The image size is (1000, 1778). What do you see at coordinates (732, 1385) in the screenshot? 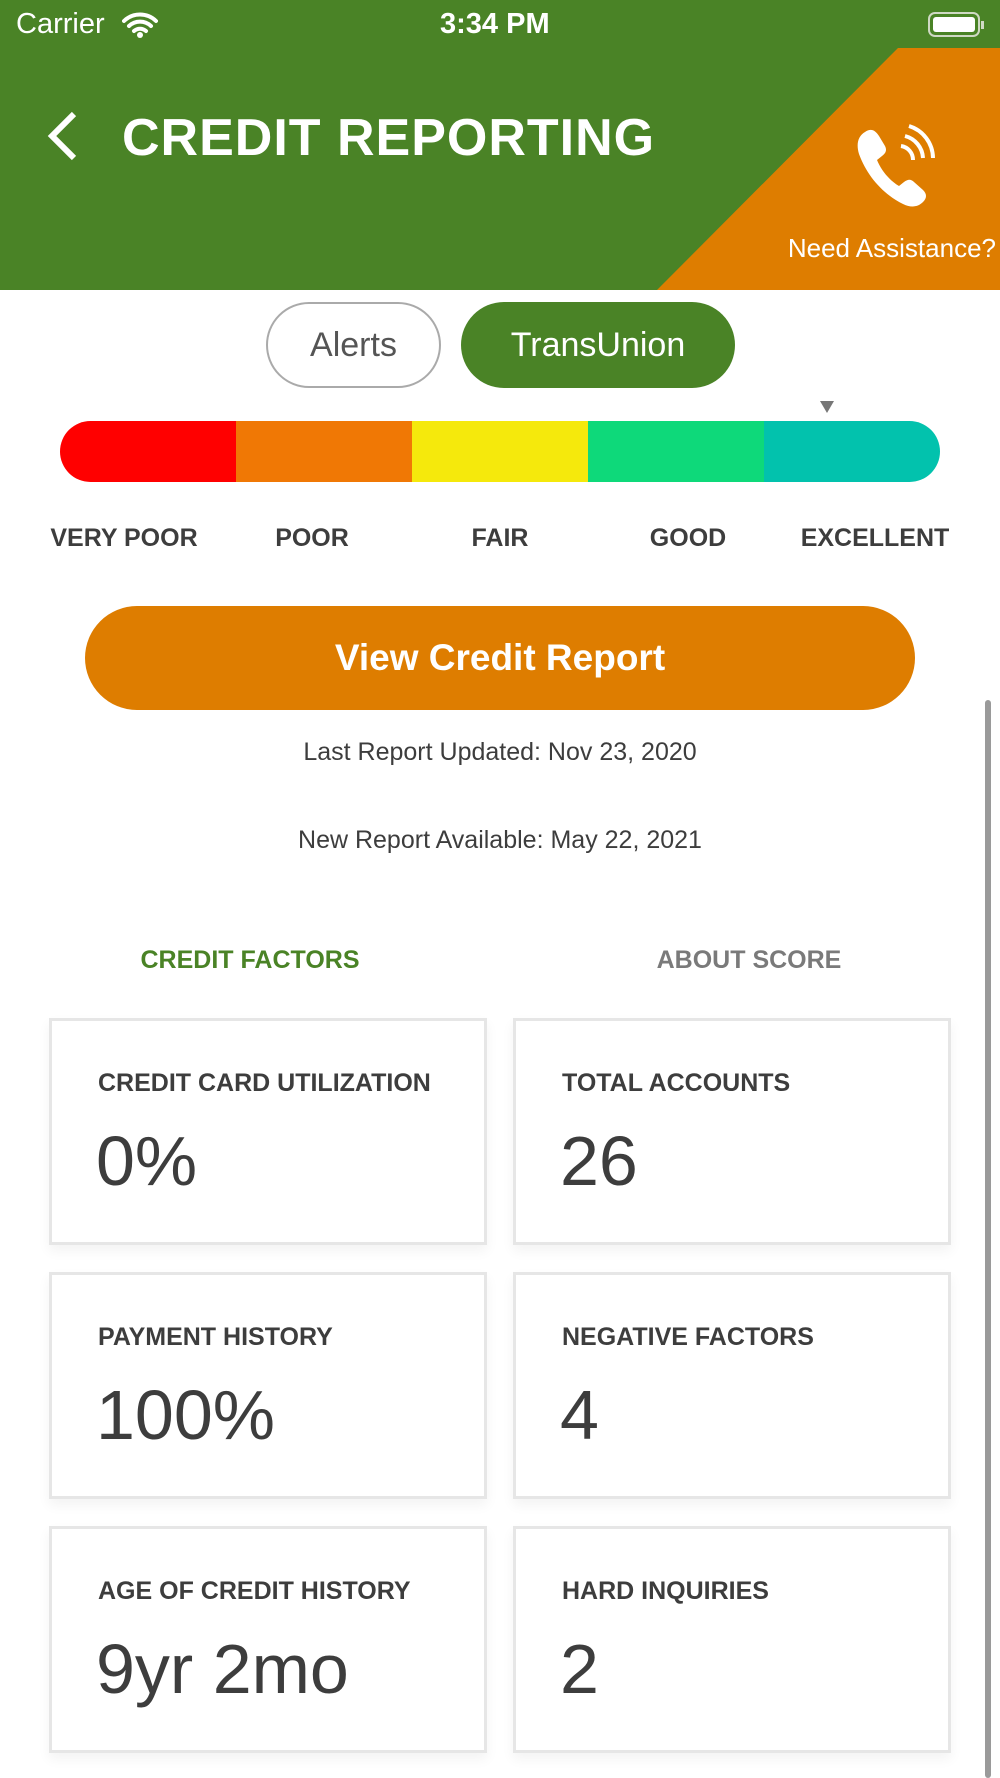
I see `factor-card-negative-factors: NEGATIVE FACTORS 4` at bounding box center [732, 1385].